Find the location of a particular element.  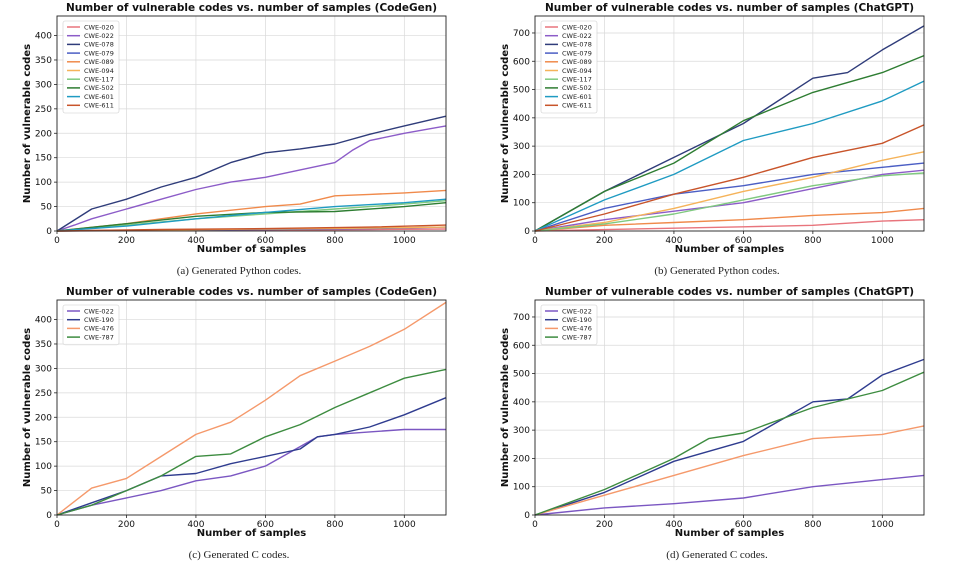

caption-c: (c) Generated C codes. is located at coordinates (239, 555).